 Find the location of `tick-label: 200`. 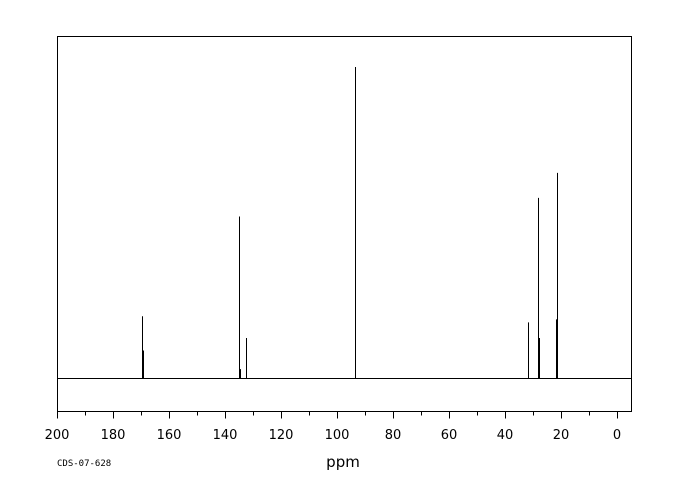

tick-label: 200 is located at coordinates (57, 435).